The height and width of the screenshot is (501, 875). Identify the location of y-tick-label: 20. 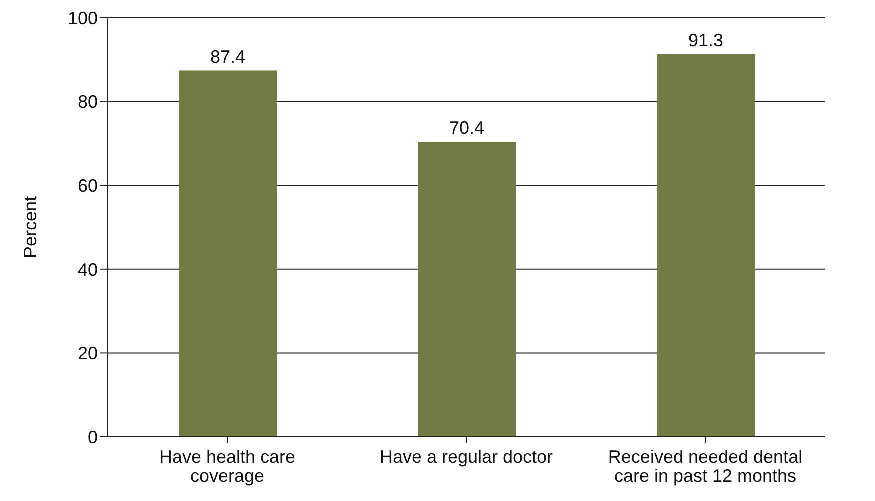
(88, 354).